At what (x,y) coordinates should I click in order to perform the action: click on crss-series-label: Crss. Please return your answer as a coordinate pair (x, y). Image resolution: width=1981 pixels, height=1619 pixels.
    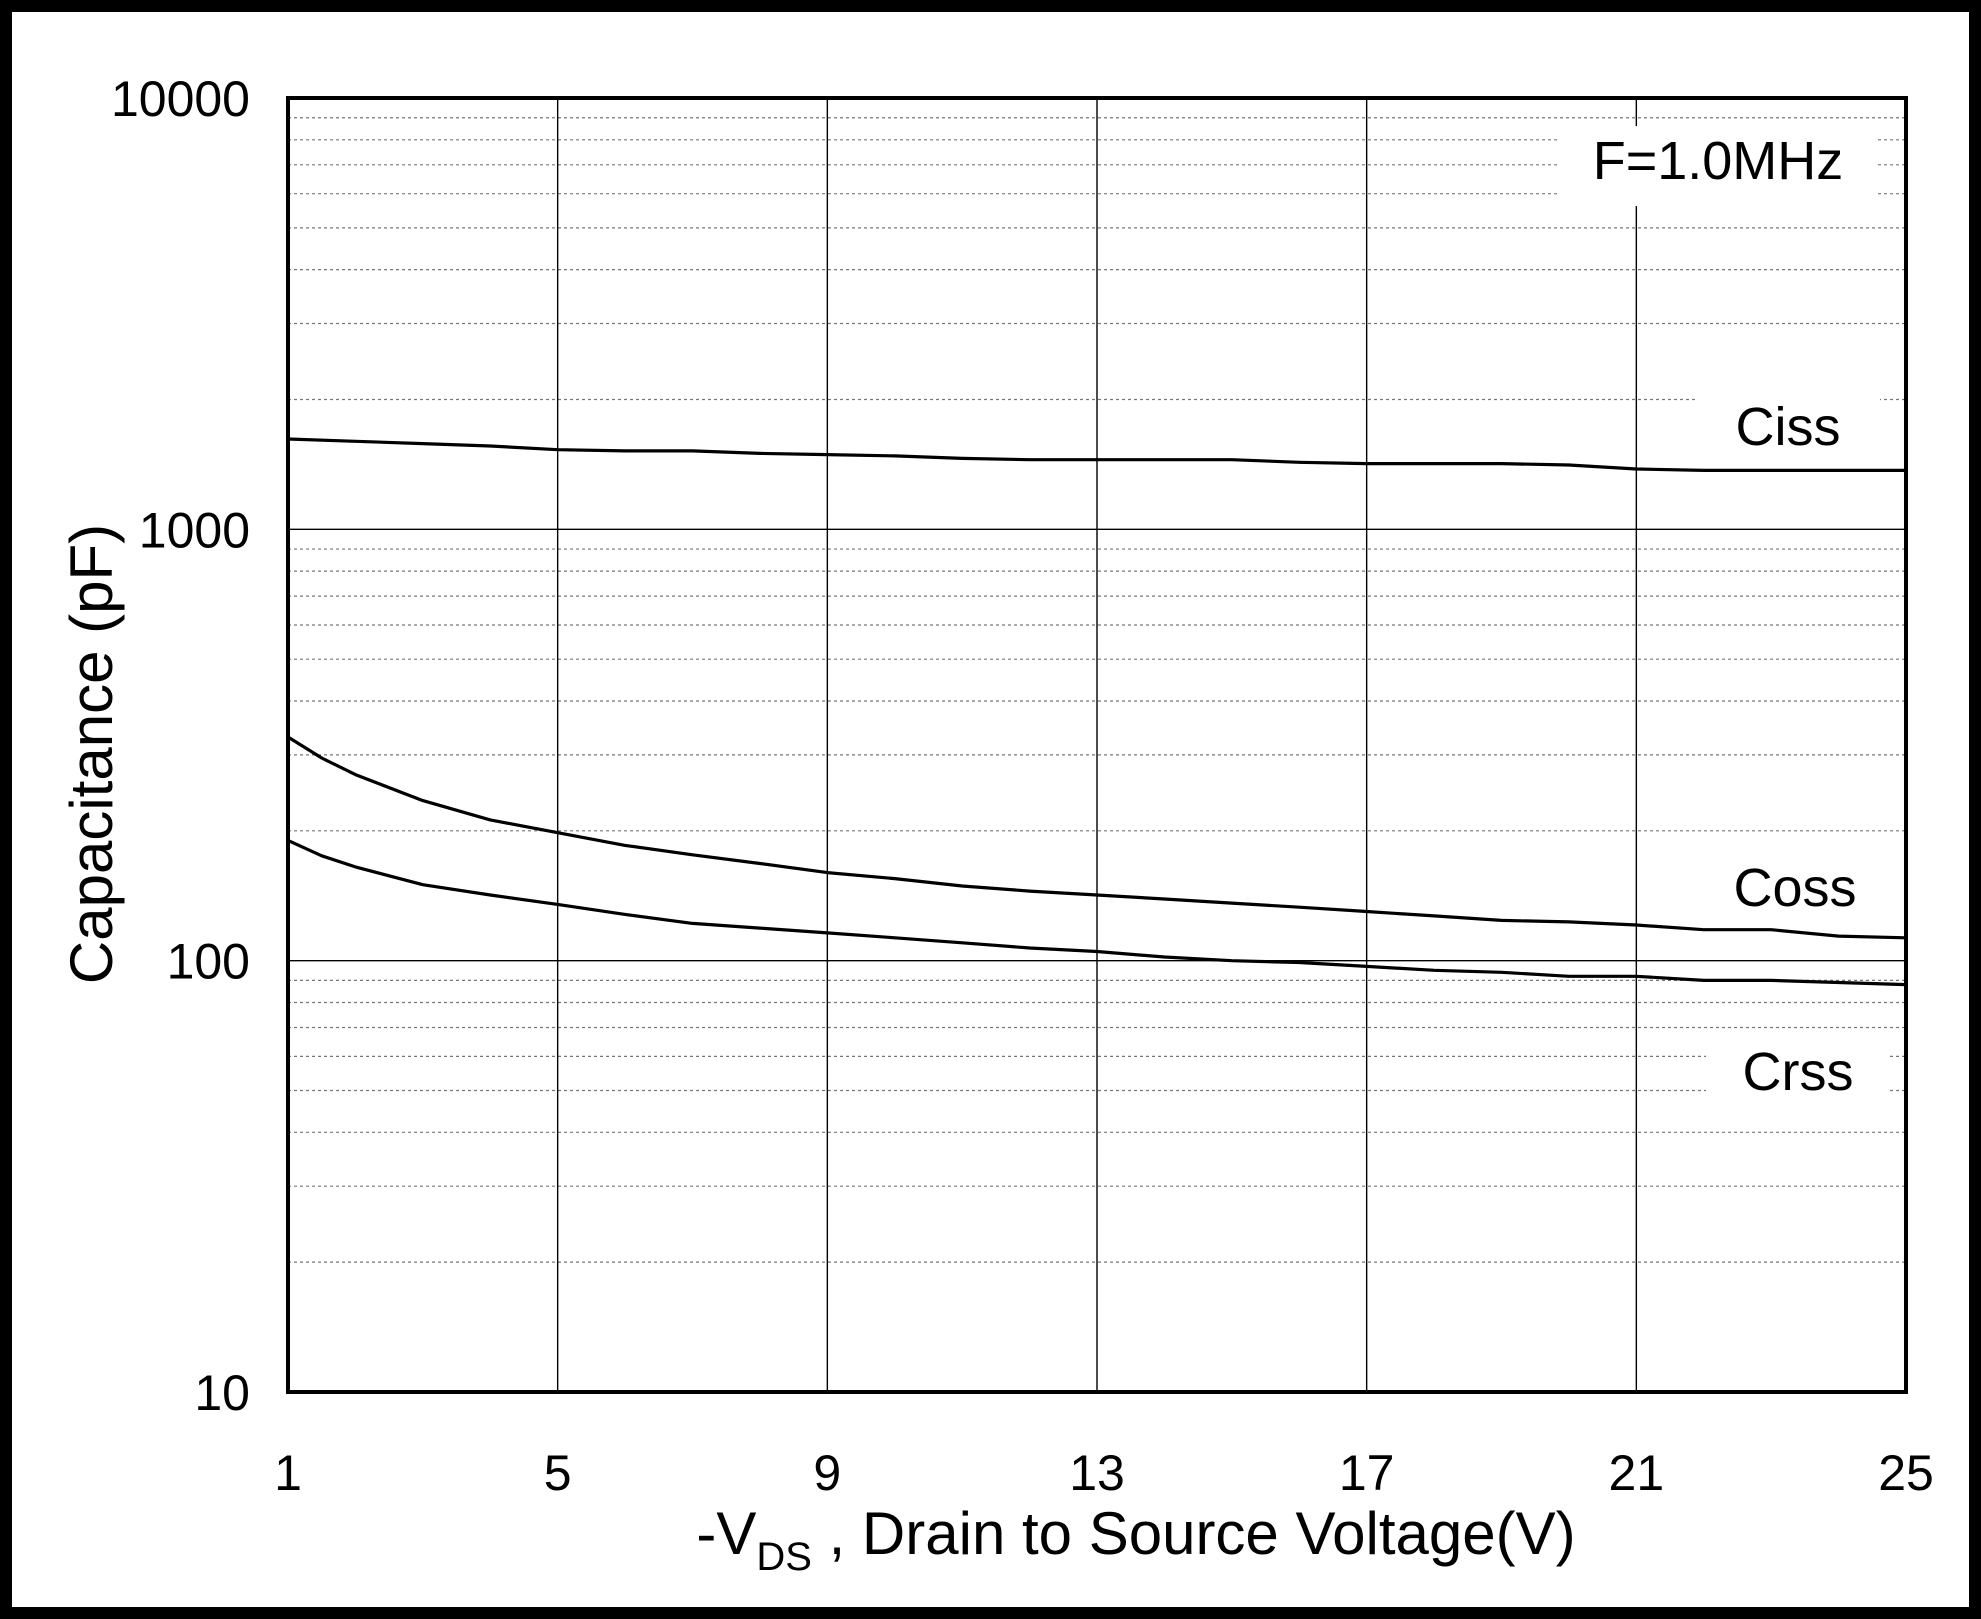
    Looking at the image, I should click on (1798, 1072).